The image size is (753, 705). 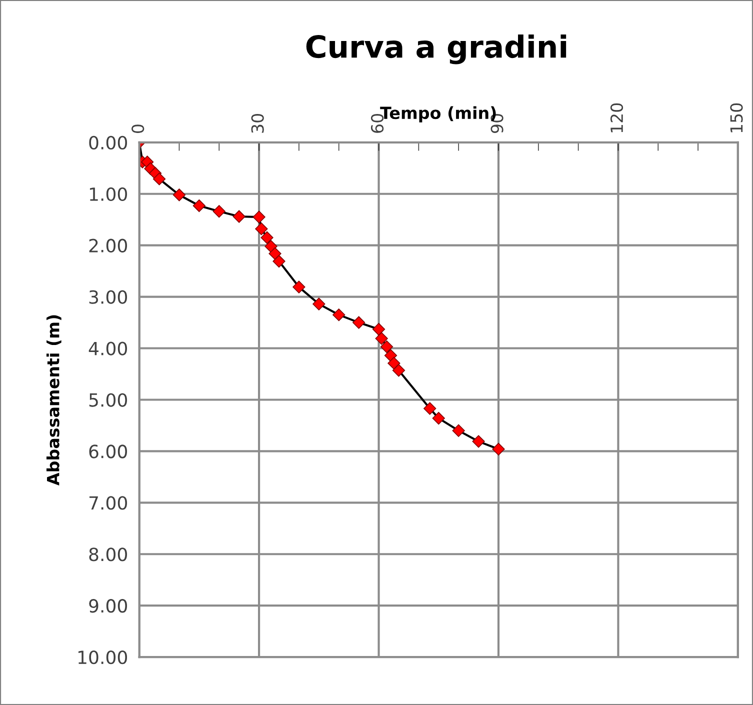 I want to click on x-tick-label: 0, so click(x=138, y=128).